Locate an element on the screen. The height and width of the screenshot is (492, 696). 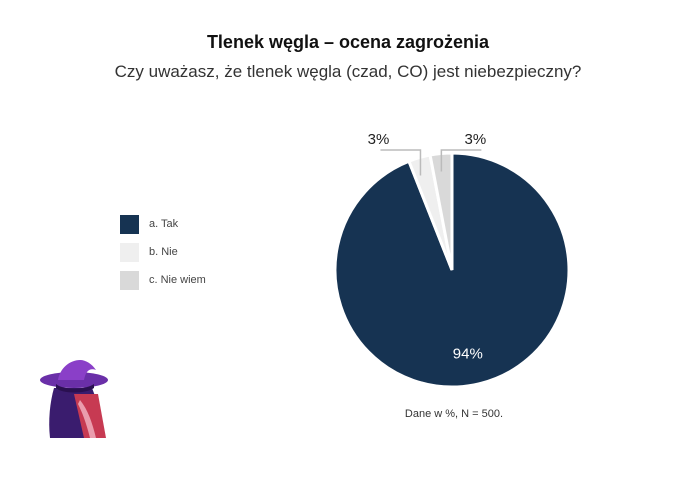
wizard-mascot-icon is located at coordinates (74, 399).